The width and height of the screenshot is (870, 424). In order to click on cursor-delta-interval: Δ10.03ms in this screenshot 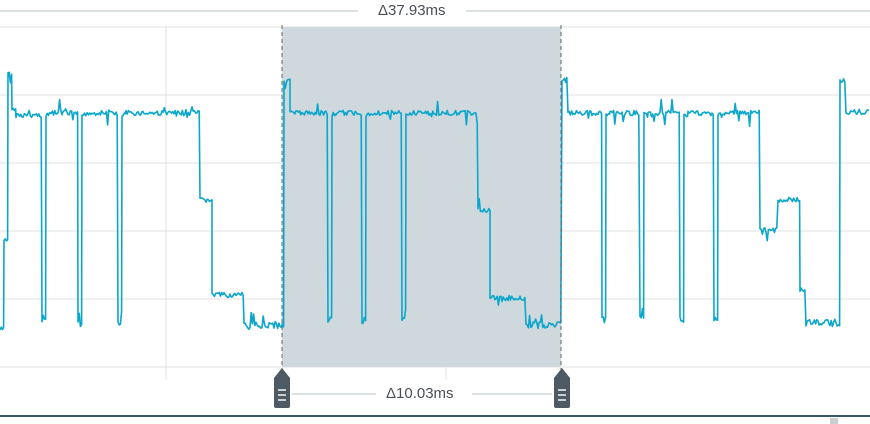, I will do `click(420, 394)`.